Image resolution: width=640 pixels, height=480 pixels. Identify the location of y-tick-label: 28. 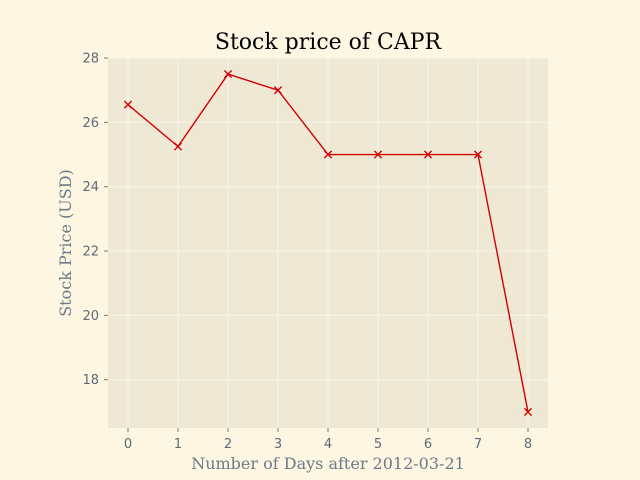
(90, 59).